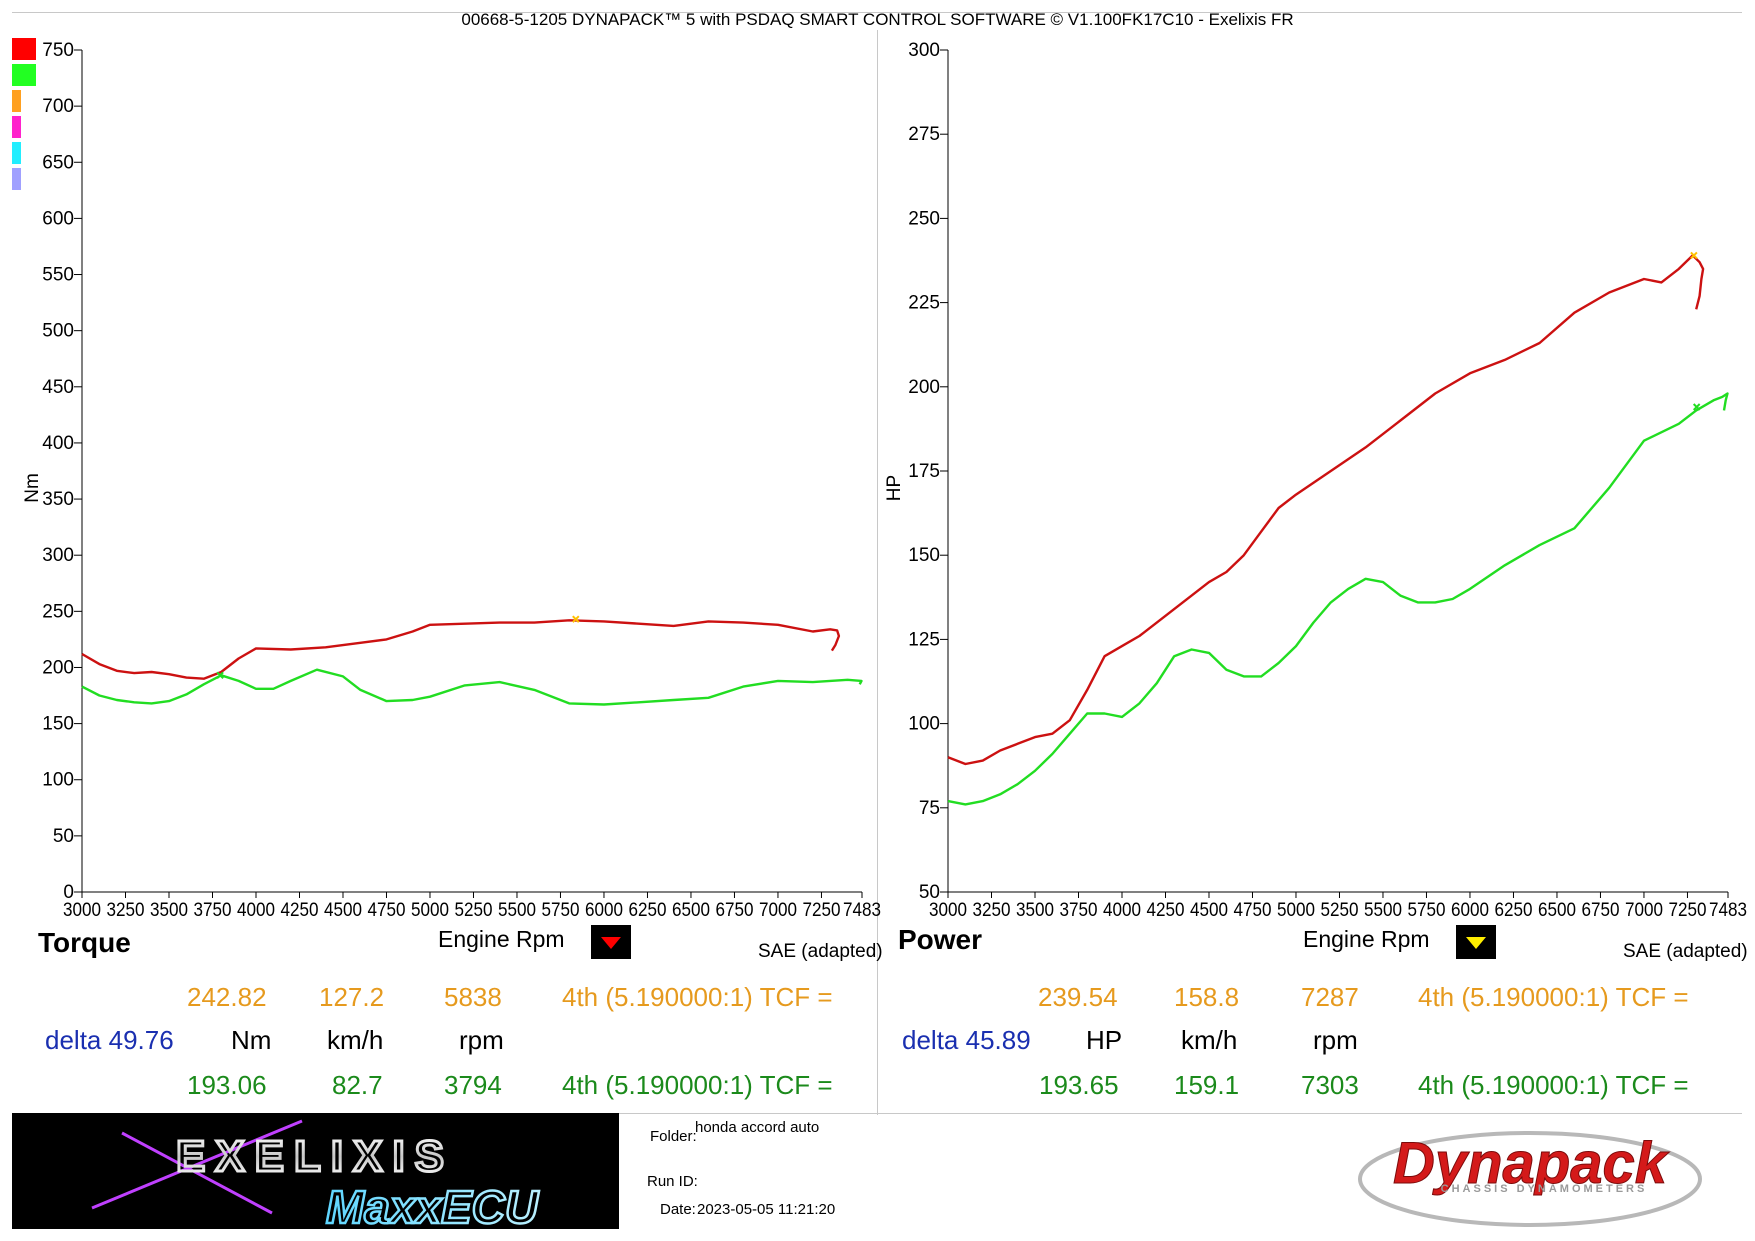 The width and height of the screenshot is (1755, 1241). Describe the element at coordinates (473, 997) in the screenshot. I see `torque-row1-rpm: 5838` at that location.